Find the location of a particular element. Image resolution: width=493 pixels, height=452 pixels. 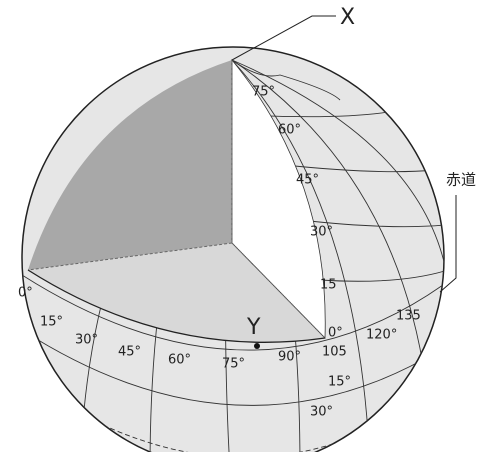

cut-plane-equator is located at coordinates (176, 293).